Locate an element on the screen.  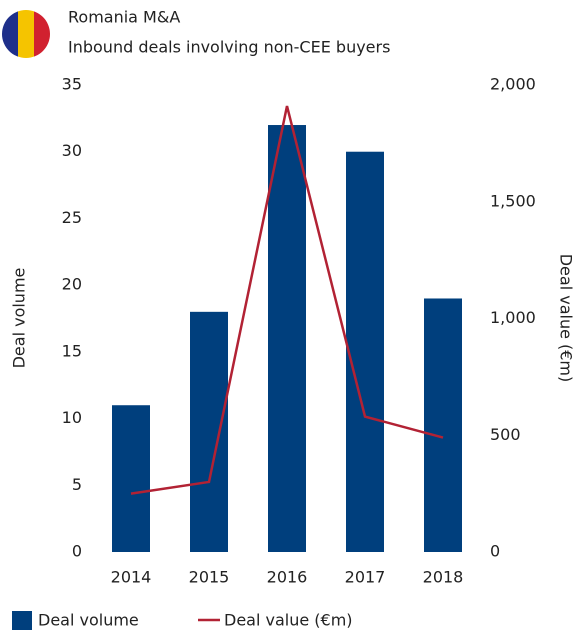
legend-label: Deal value (€m) is located at coordinates (288, 620).